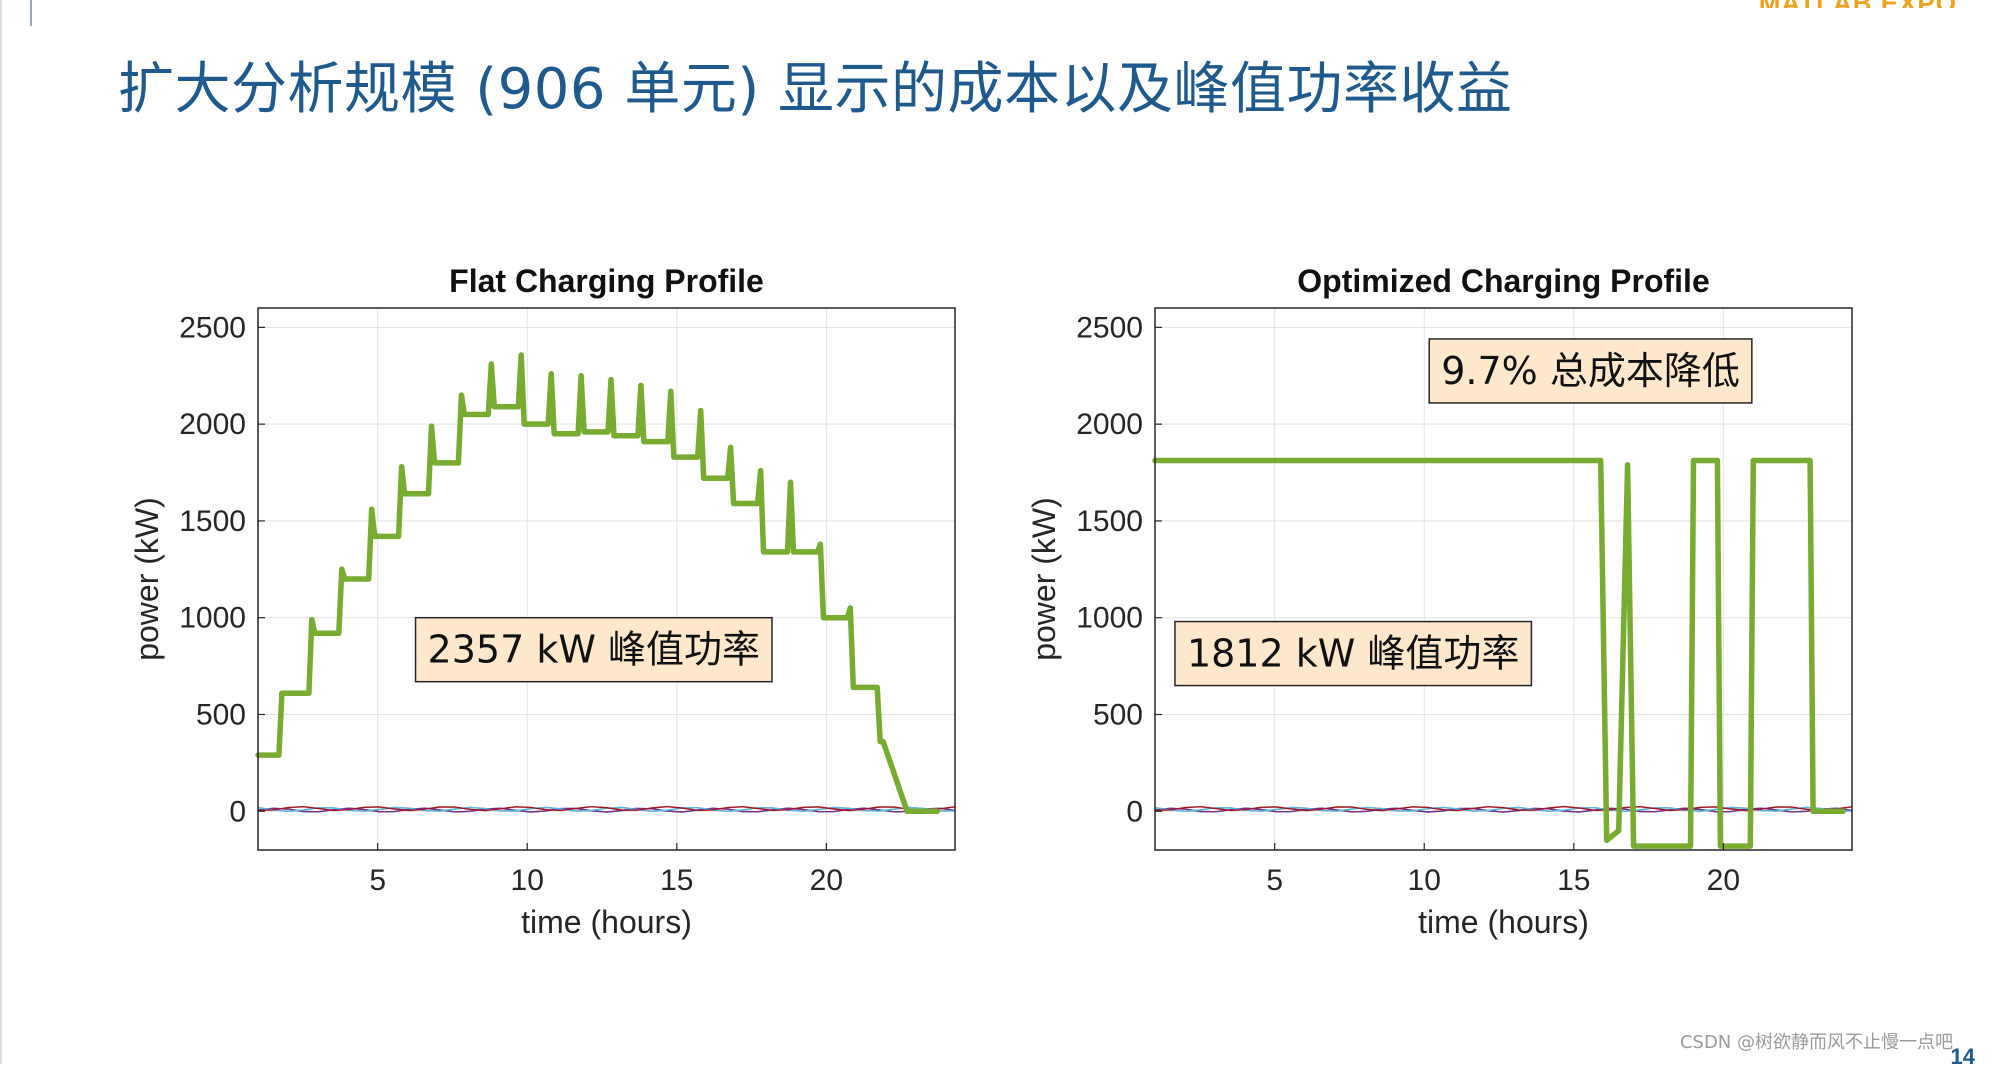 The image size is (1993, 1070). Describe the element at coordinates (1118, 715) in the screenshot. I see `chart-2-y-tick-label: 500` at that location.